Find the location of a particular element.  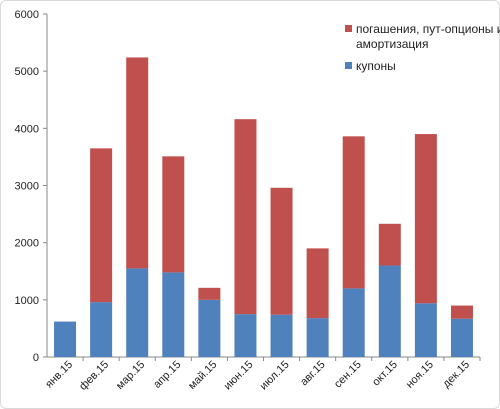

x-tick-label: сен.15 is located at coordinates (348, 375).